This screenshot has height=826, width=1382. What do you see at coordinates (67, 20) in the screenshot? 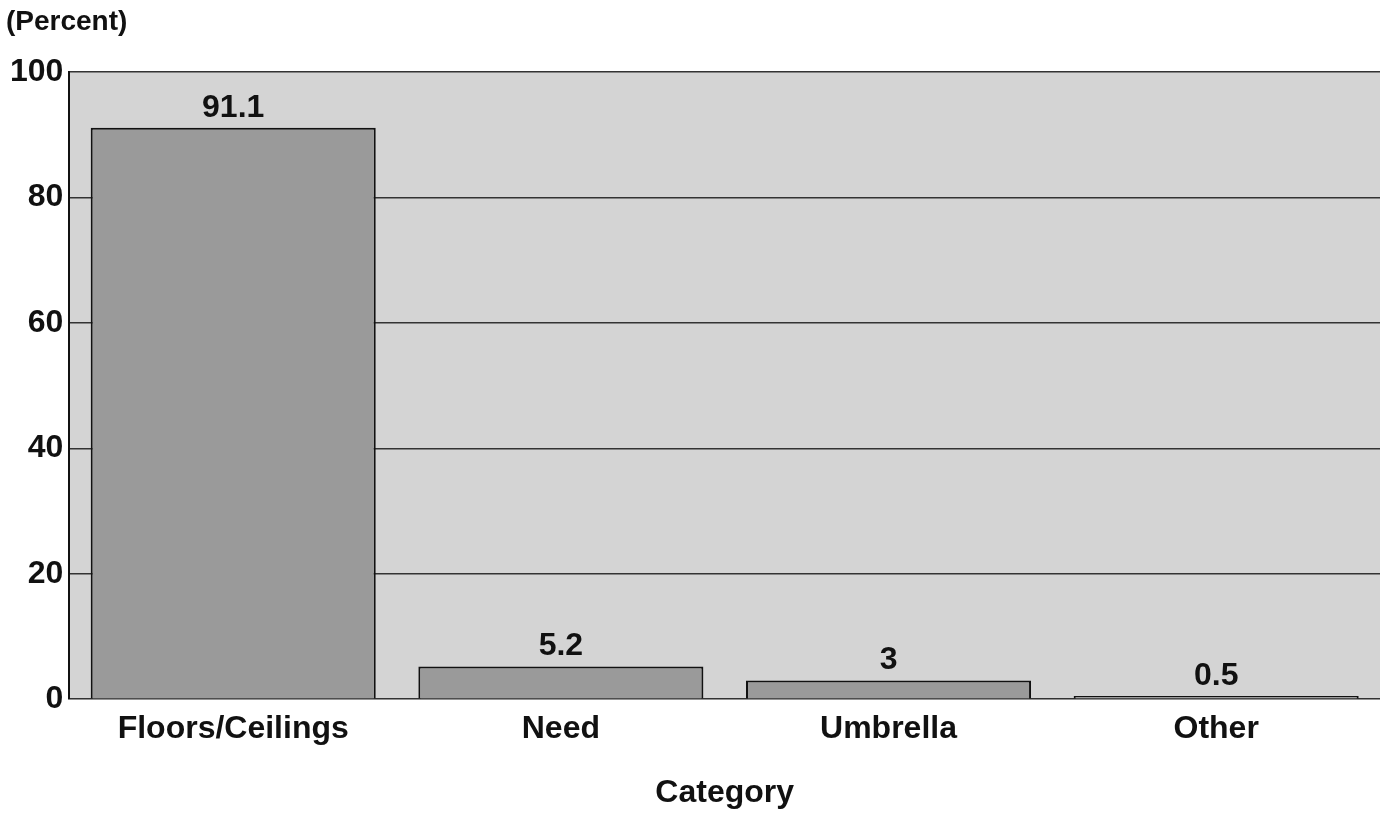
I see `y-axis-title: (Percent)` at bounding box center [67, 20].